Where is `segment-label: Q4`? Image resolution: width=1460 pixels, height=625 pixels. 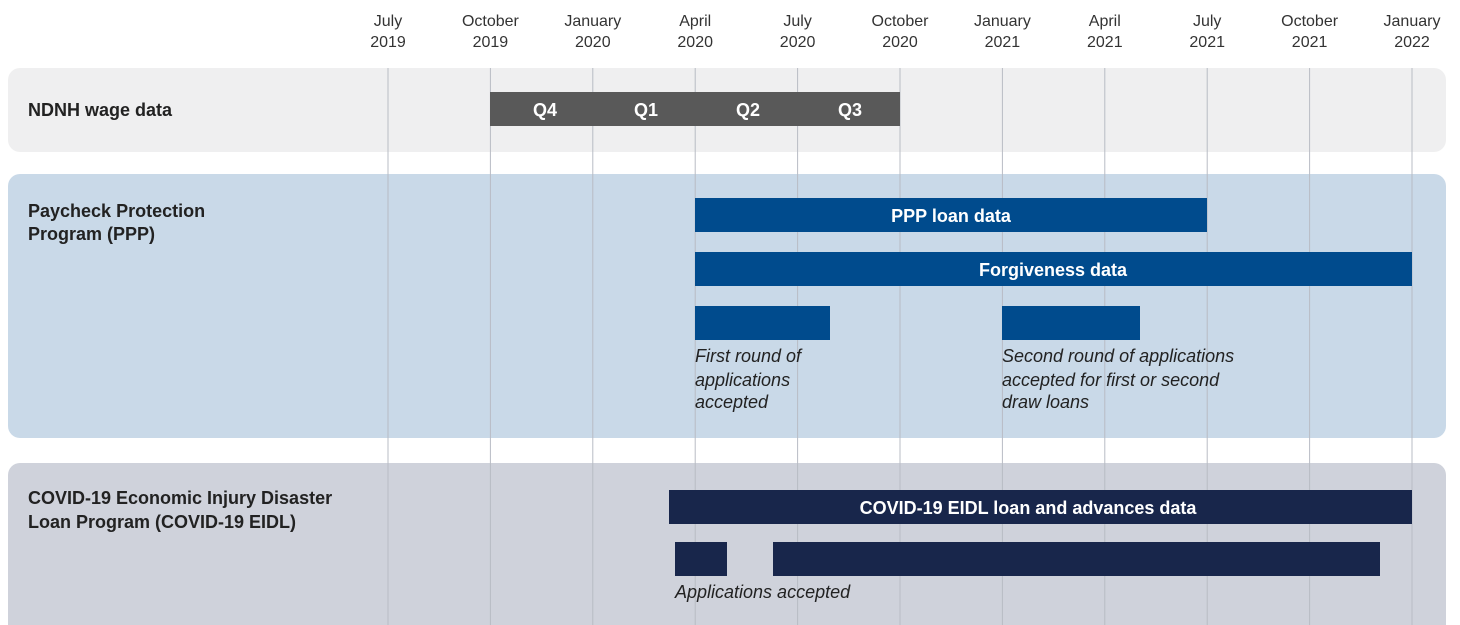
segment-label: Q4 is located at coordinates (545, 110).